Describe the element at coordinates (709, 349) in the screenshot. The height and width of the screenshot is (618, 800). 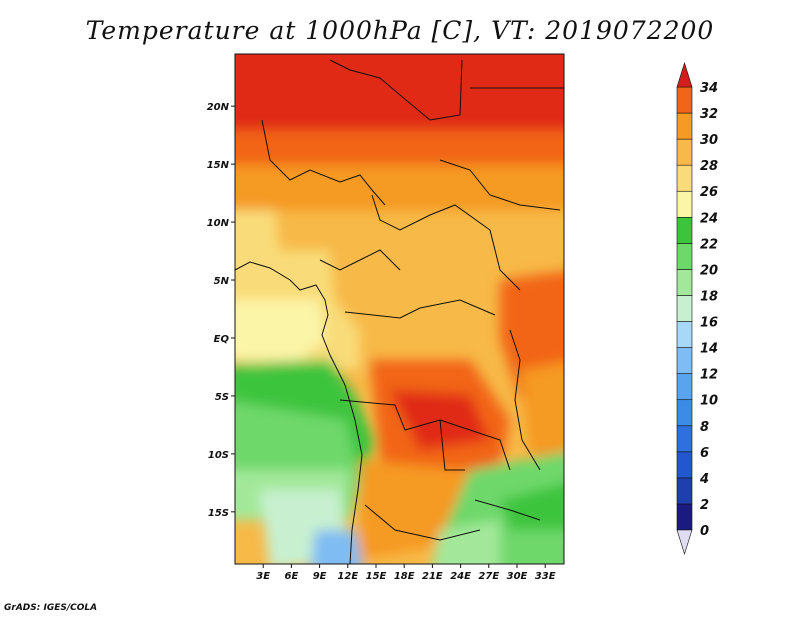
I see `colorbar-label: 14` at that location.